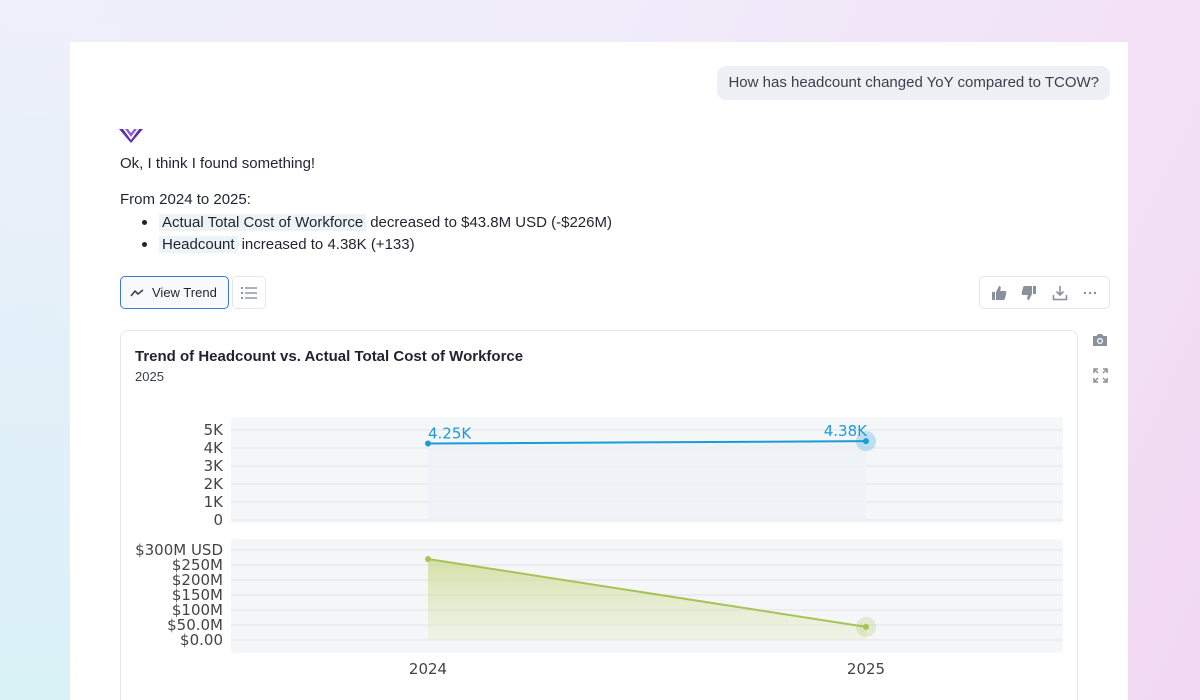 This screenshot has height=700, width=1200. I want to click on thumbs-up-button, so click(999, 293).